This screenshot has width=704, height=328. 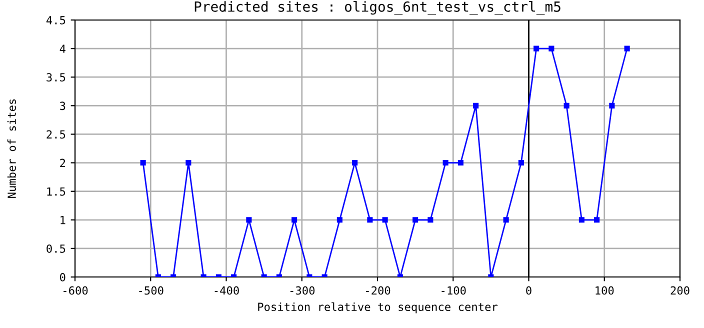 I want to click on x-tick-label: -100, so click(x=454, y=290).